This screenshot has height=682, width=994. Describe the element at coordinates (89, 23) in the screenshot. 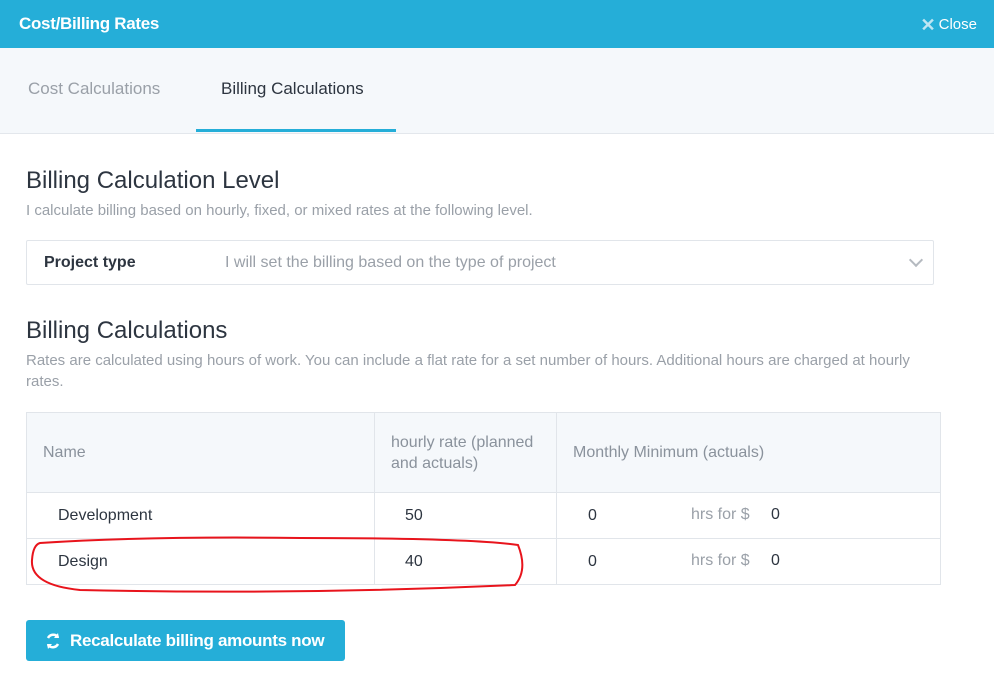

I see `modal-title: Cost/Billing Rates` at that location.